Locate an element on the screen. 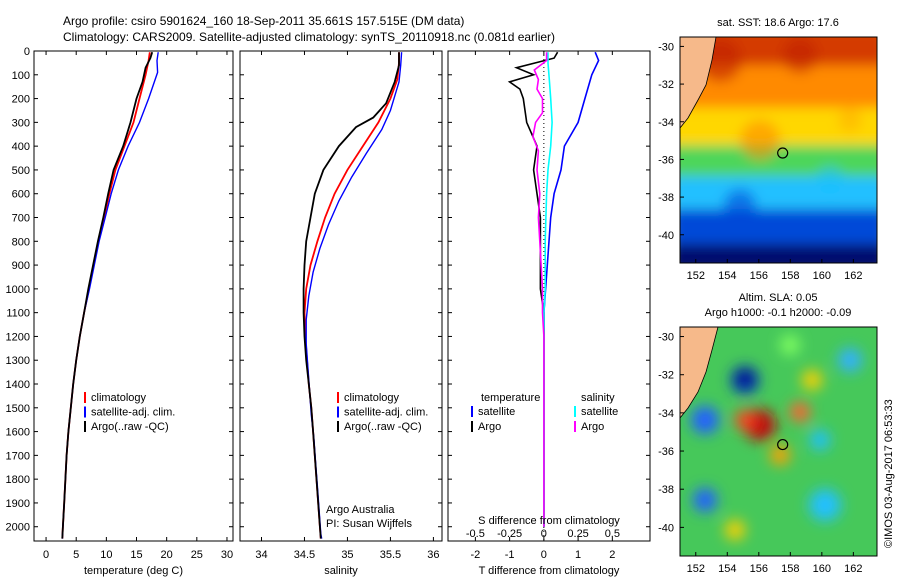 The width and height of the screenshot is (900, 580). sla-map-title-1: Altim. SLA: 0.05 is located at coordinates (778, 298).